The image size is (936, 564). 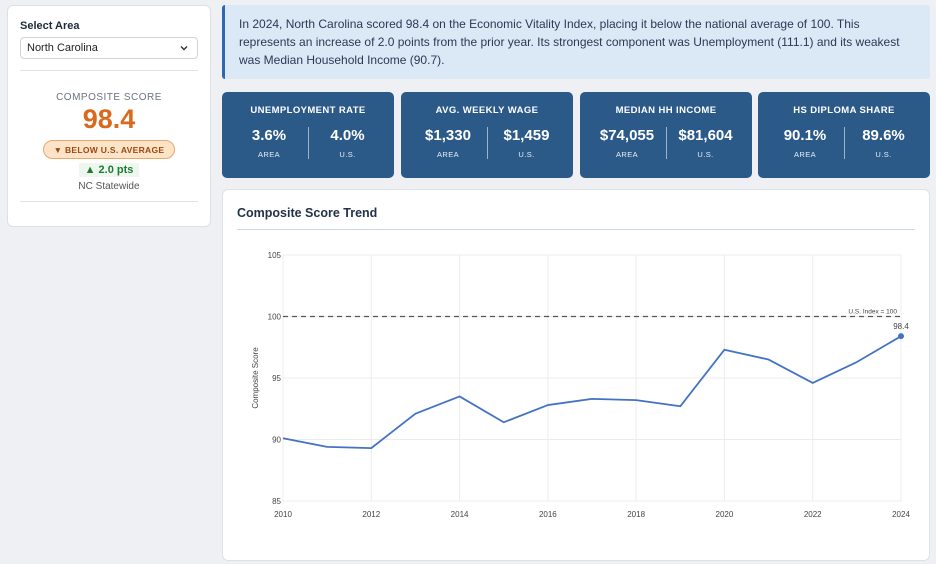 What do you see at coordinates (255, 378) in the screenshot?
I see `y-axis-title: Composite Score` at bounding box center [255, 378].